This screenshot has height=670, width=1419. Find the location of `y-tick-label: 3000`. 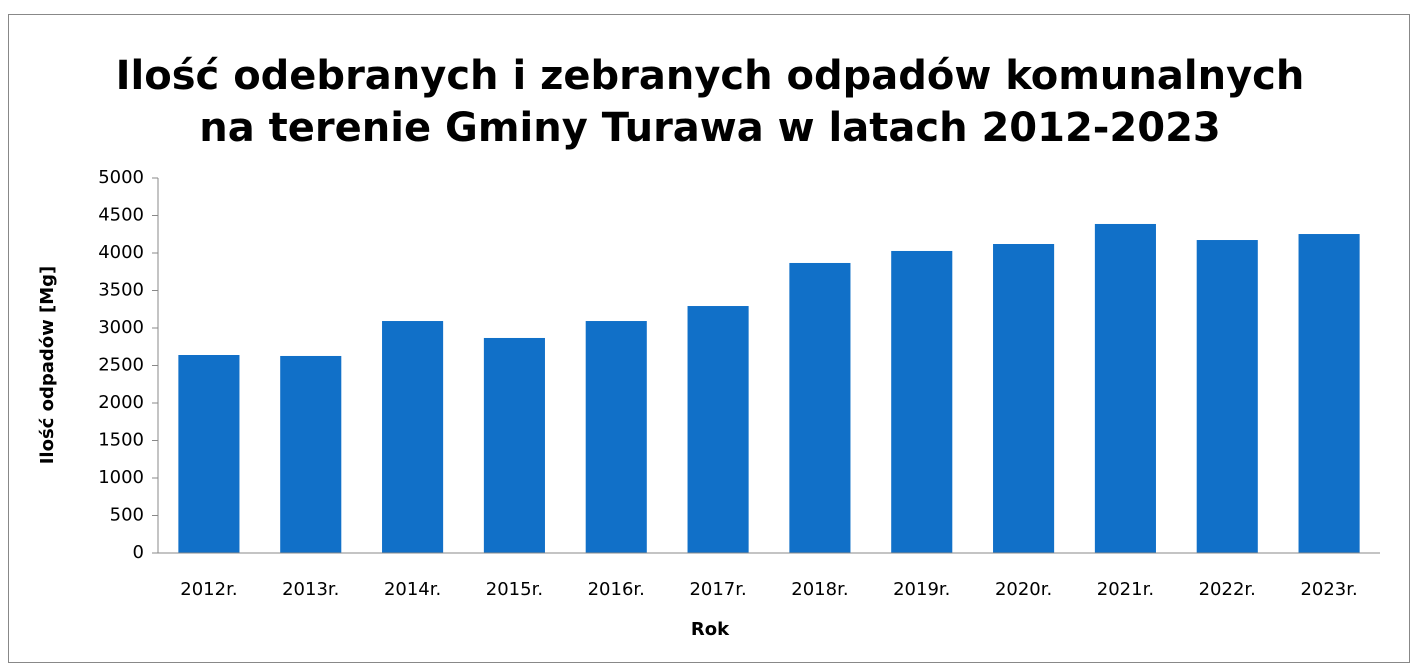

y-tick-label: 3000 is located at coordinates (121, 327).